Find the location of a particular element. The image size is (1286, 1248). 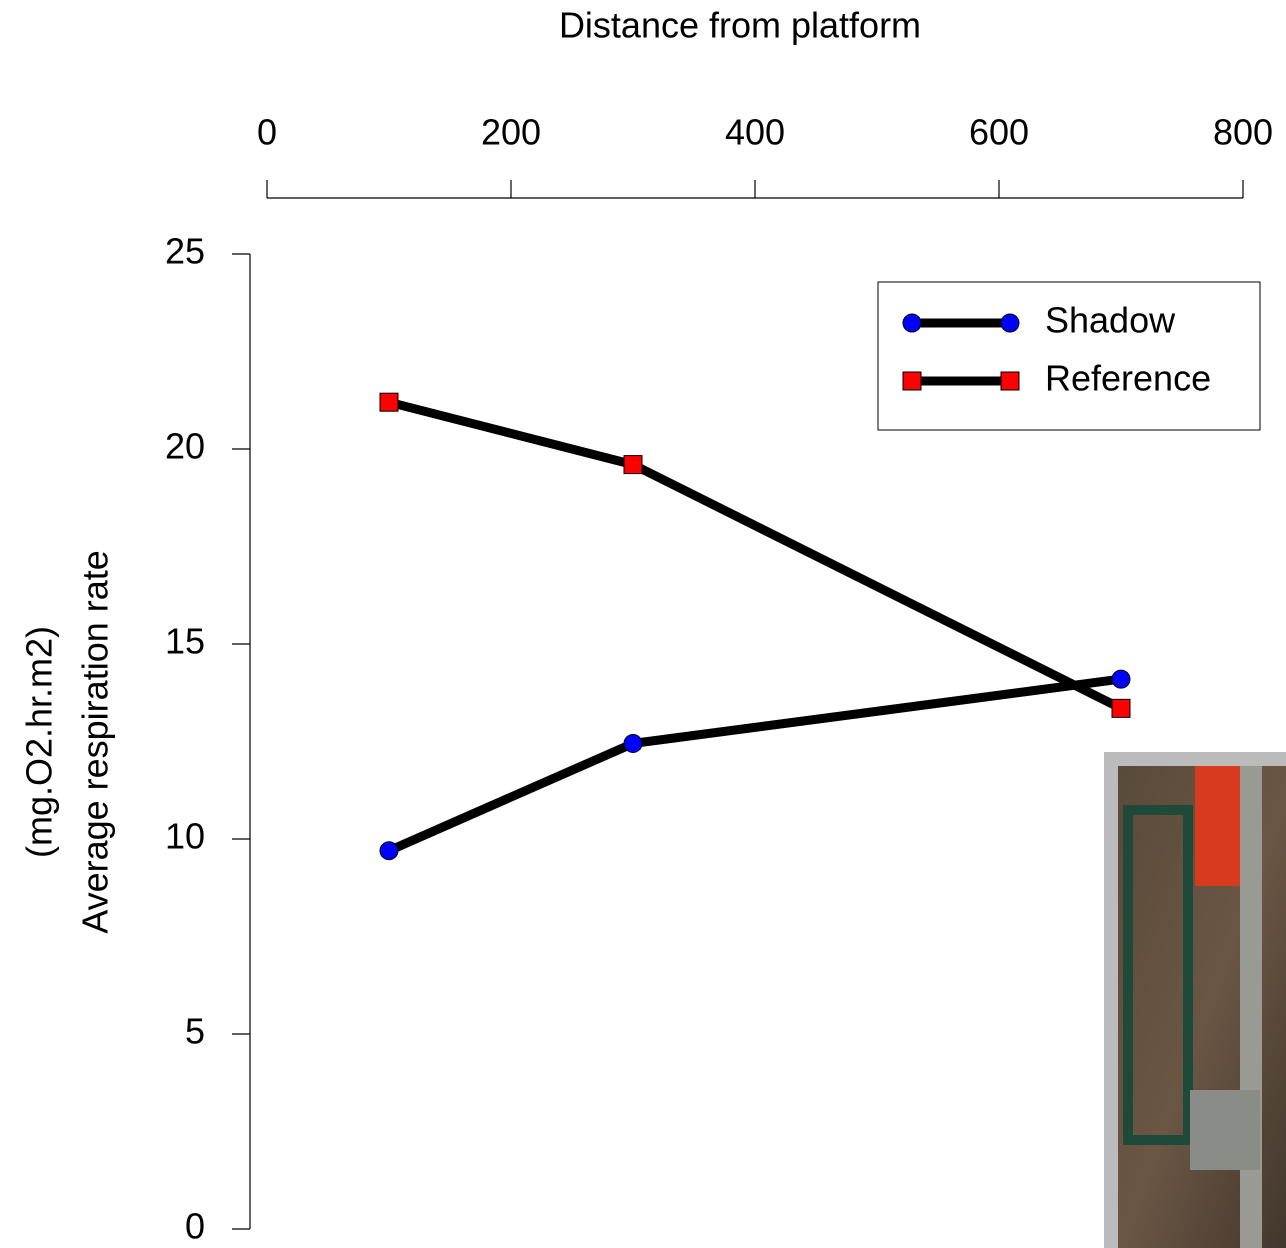

legend: Shadow Reference is located at coordinates (1069, 356).